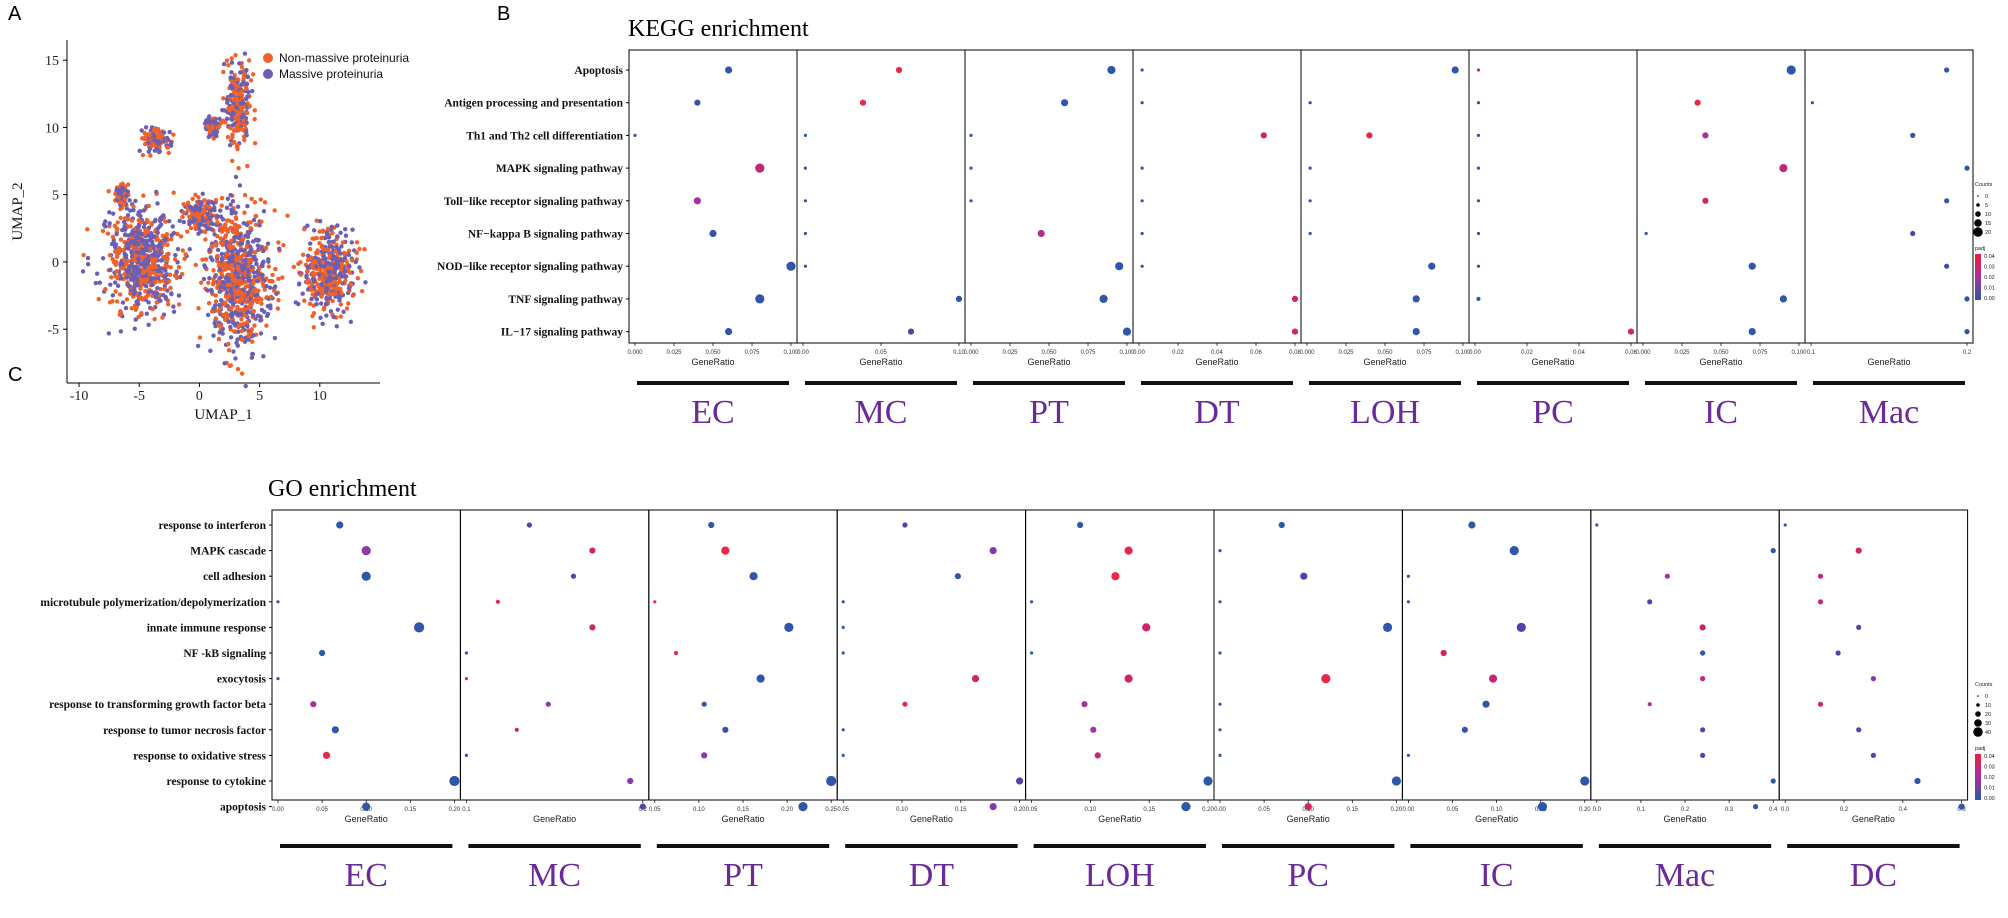  I want to click on kegg-term-label: NOD−like receptor signaling pathway, so click(530, 267).